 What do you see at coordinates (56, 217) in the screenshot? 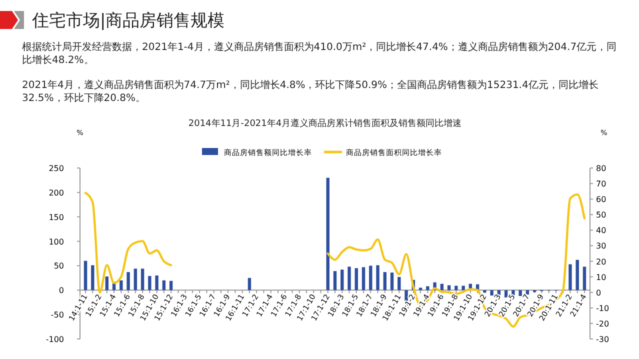
I see `y-tick-label: 150` at bounding box center [56, 217].